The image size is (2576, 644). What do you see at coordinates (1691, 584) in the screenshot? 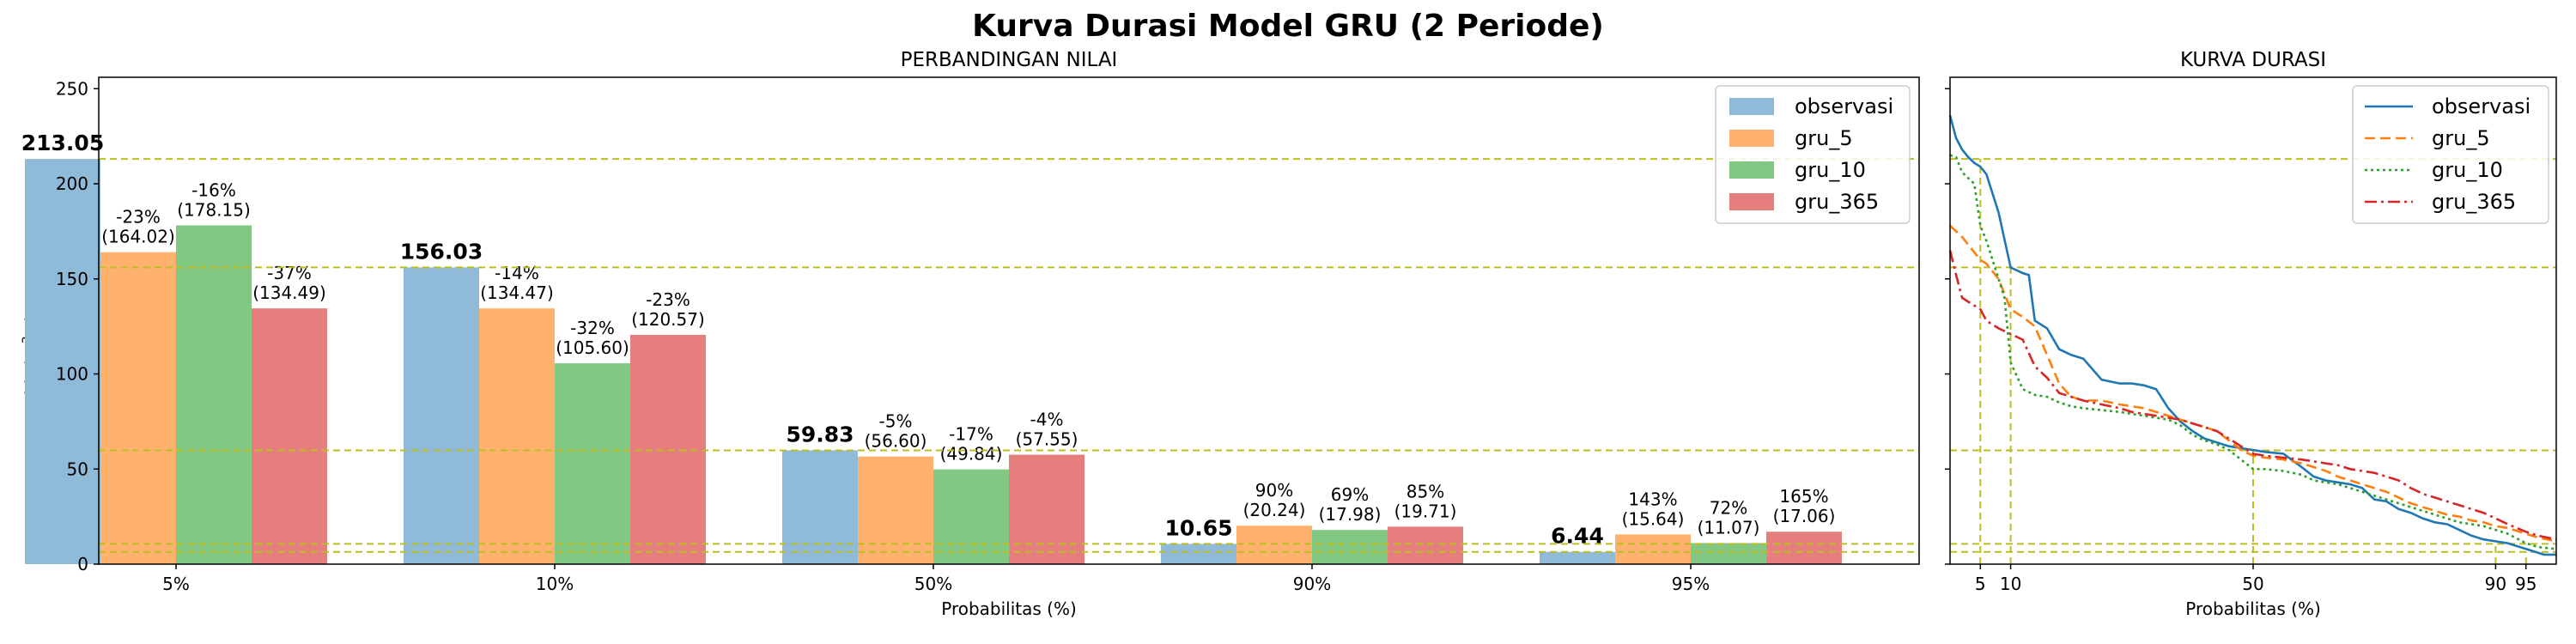
I see `x-tick-label: 95%` at bounding box center [1691, 584].